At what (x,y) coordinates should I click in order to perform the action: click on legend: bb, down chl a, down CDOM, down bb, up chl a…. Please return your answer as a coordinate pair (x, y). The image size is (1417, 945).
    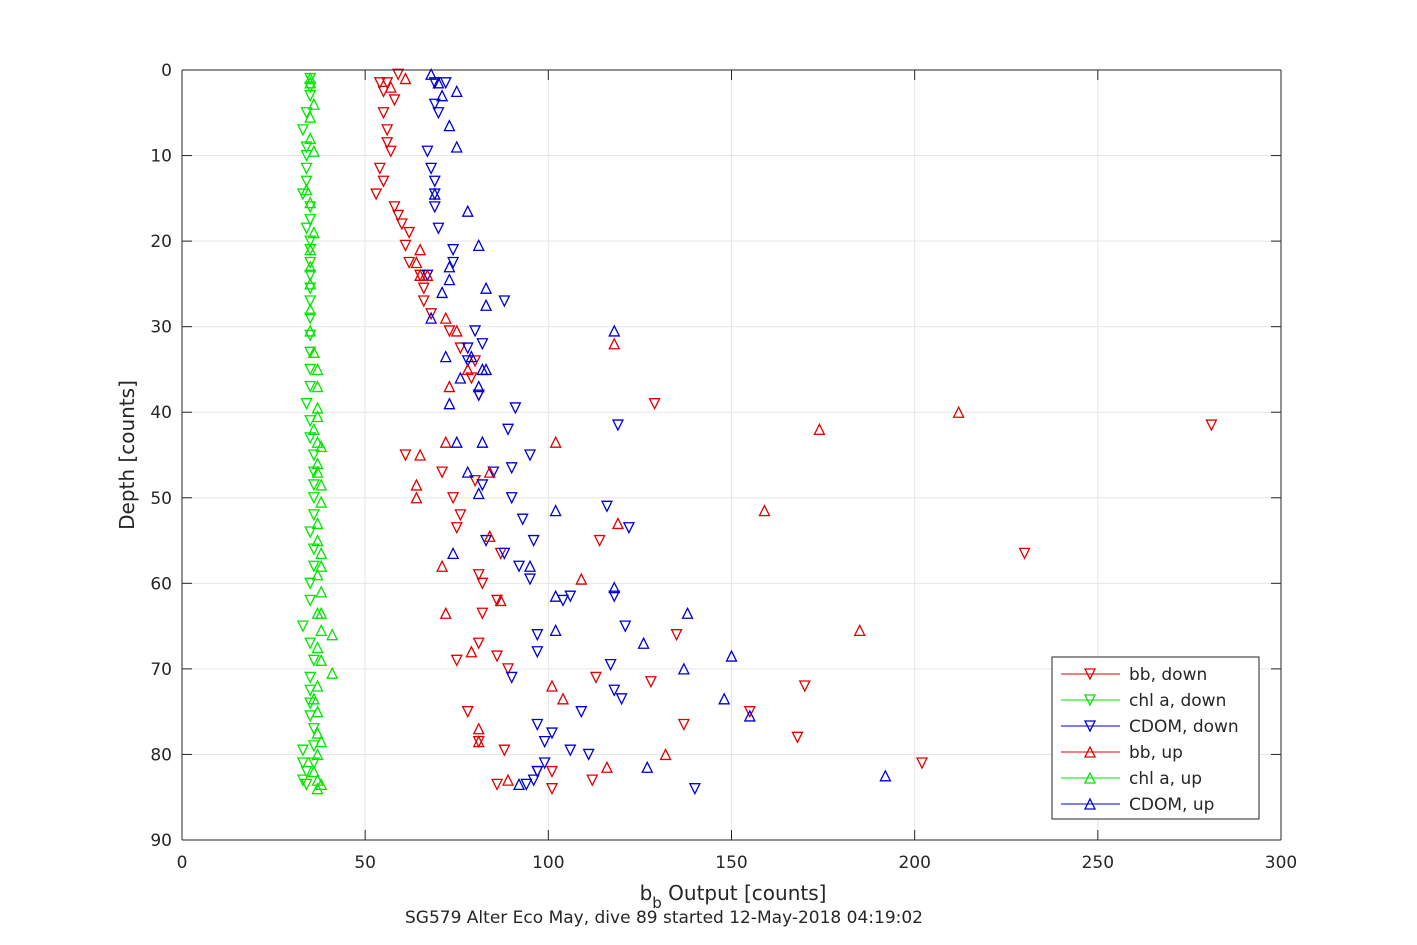
    Looking at the image, I should click on (1155, 738).